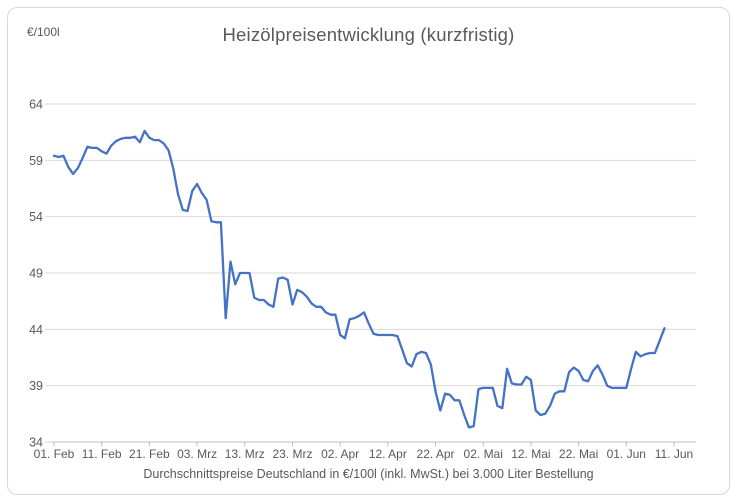 This screenshot has height=502, width=736. Describe the element at coordinates (43, 32) in the screenshot. I see `y-axis-unit-label: €/100l` at that location.